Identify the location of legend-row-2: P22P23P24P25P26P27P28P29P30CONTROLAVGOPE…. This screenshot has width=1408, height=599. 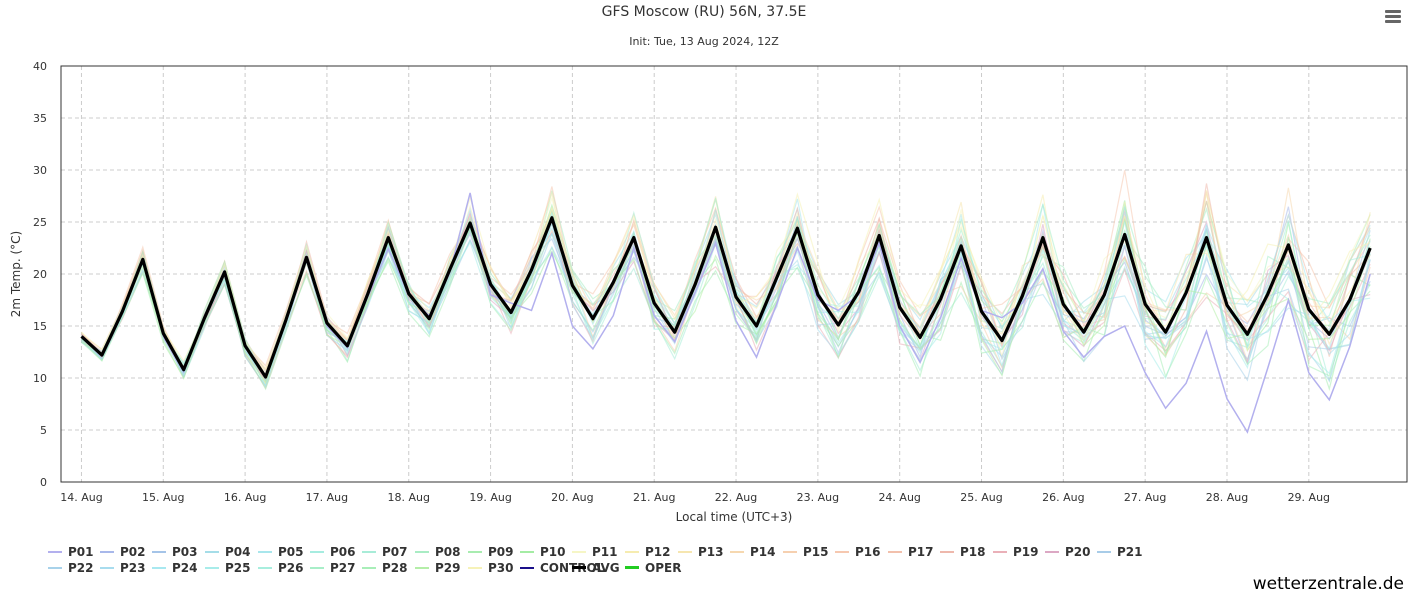
(703, 568).